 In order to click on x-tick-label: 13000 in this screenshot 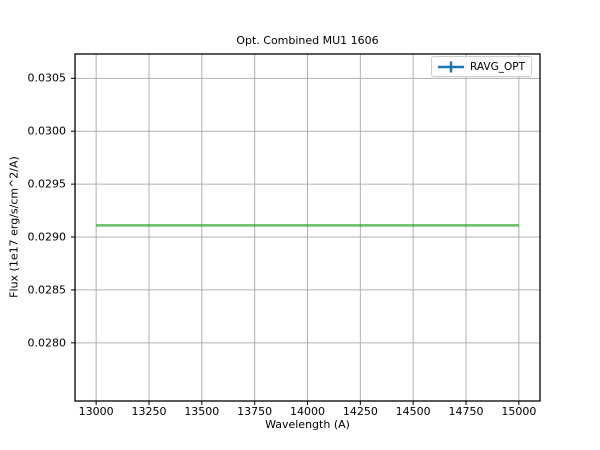, I will do `click(96, 411)`.